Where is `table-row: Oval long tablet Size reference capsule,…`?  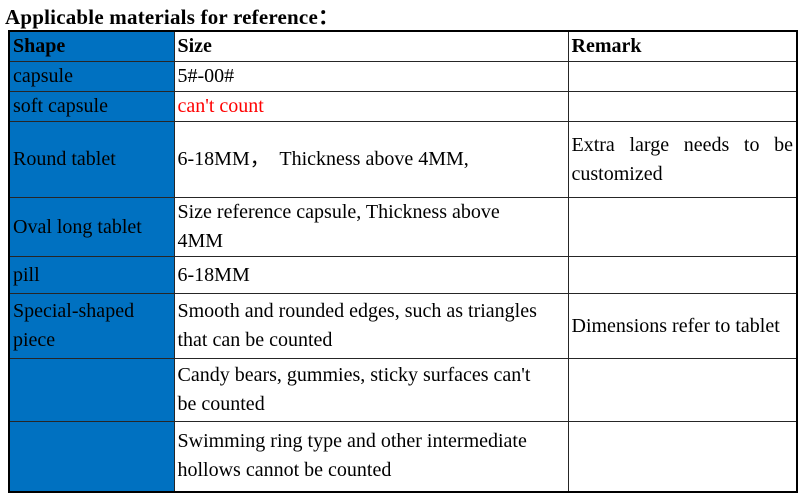 table-row: Oval long tablet Size reference capsule,… is located at coordinates (403, 227).